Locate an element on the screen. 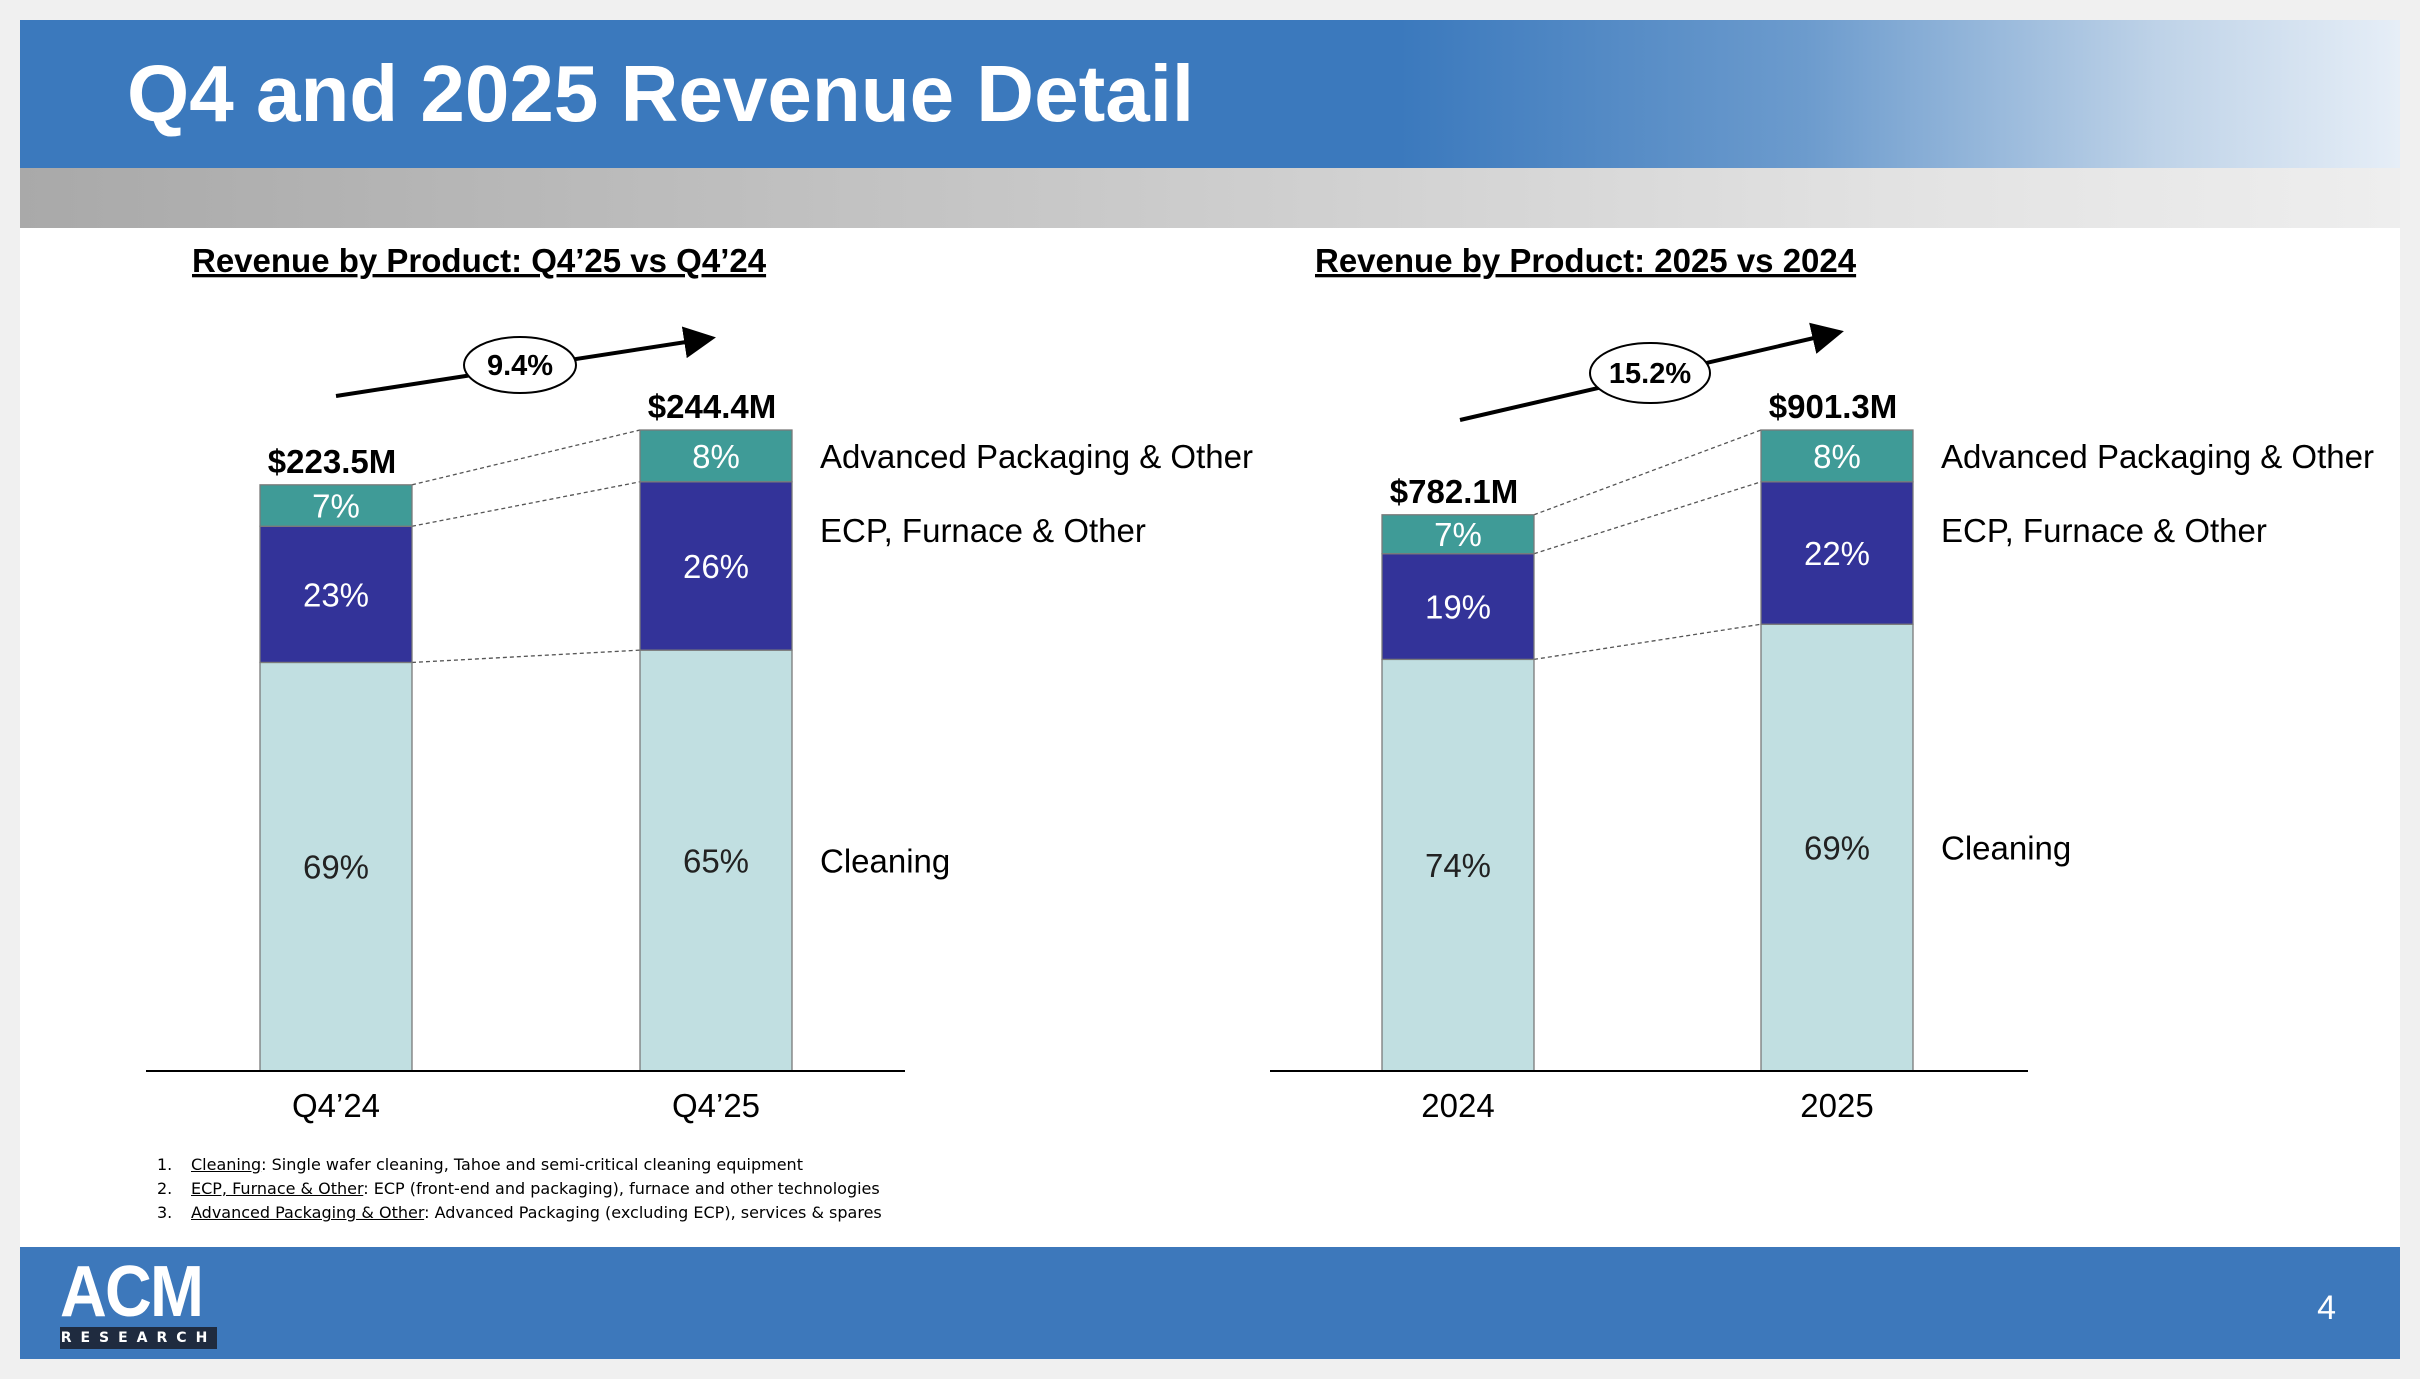 This screenshot has width=2420, height=1379. chart-title: Revenue by Product: 2025 vs 2024 is located at coordinates (1586, 260).